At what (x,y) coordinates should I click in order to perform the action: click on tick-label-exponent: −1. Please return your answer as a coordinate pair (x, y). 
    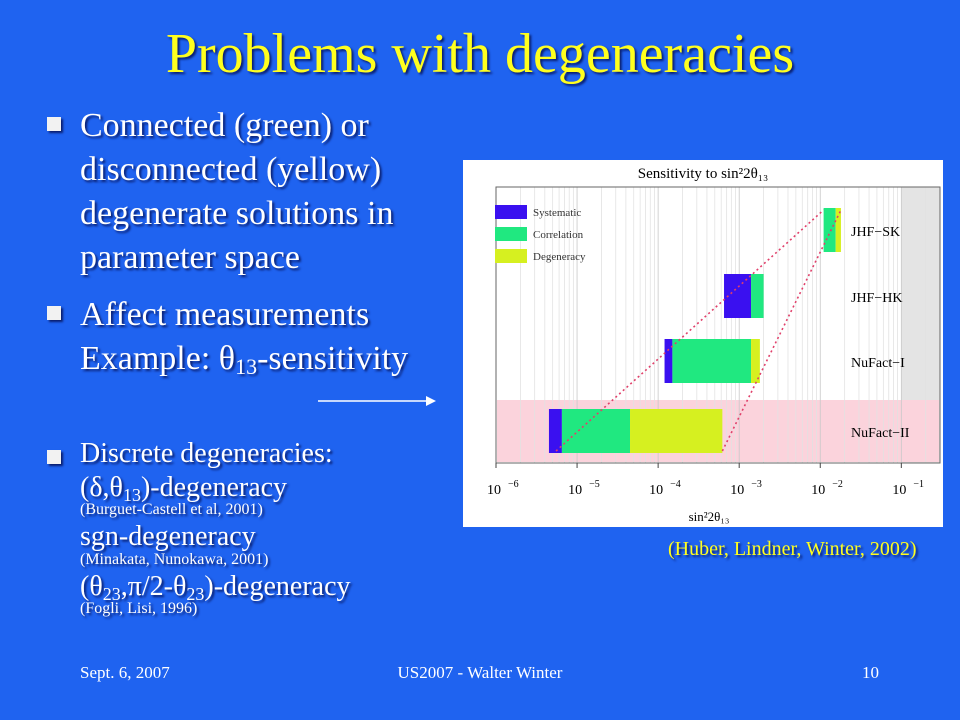
    Looking at the image, I should click on (918, 484).